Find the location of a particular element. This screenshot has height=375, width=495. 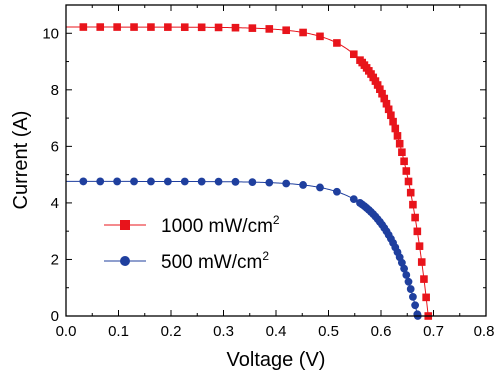

x-tick-labels: 0.0 0.1 0.2 0.3 0.4 0.5 0.6 0.7 0.8 is located at coordinates (275, 331).